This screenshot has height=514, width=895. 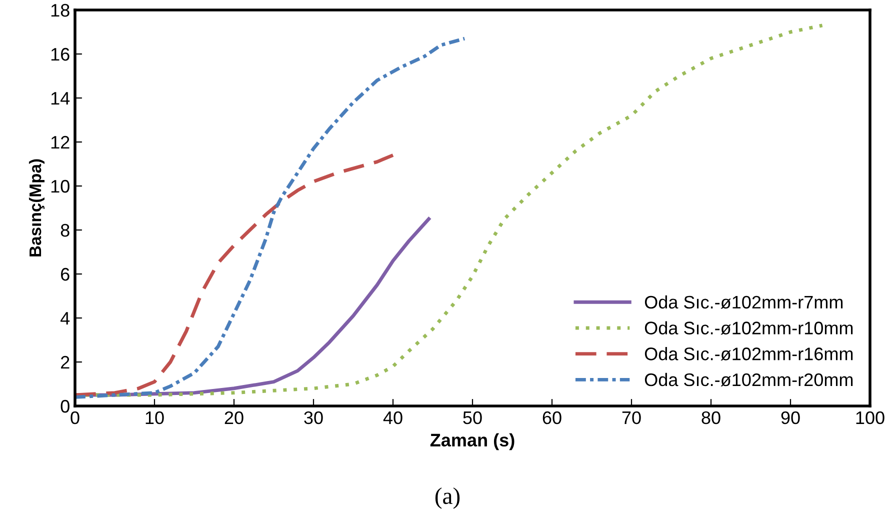 What do you see at coordinates (60, 142) in the screenshot?
I see `y-tick-label: 12` at bounding box center [60, 142].